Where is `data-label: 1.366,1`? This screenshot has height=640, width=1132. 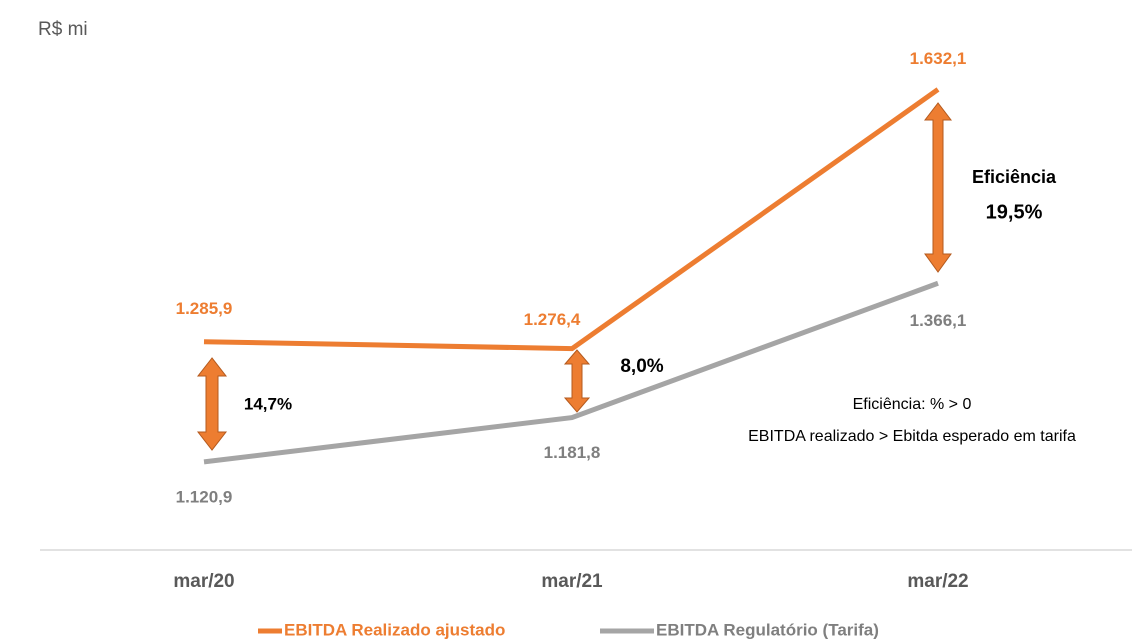 data-label: 1.366,1 is located at coordinates (938, 320).